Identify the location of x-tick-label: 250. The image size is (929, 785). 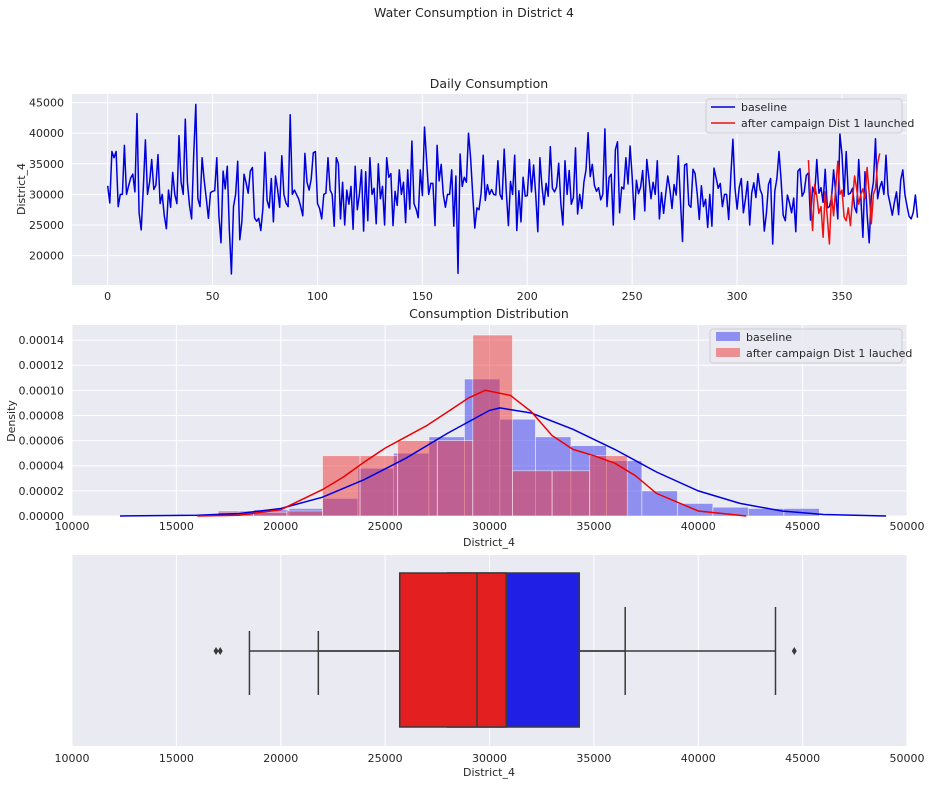
(632, 296).